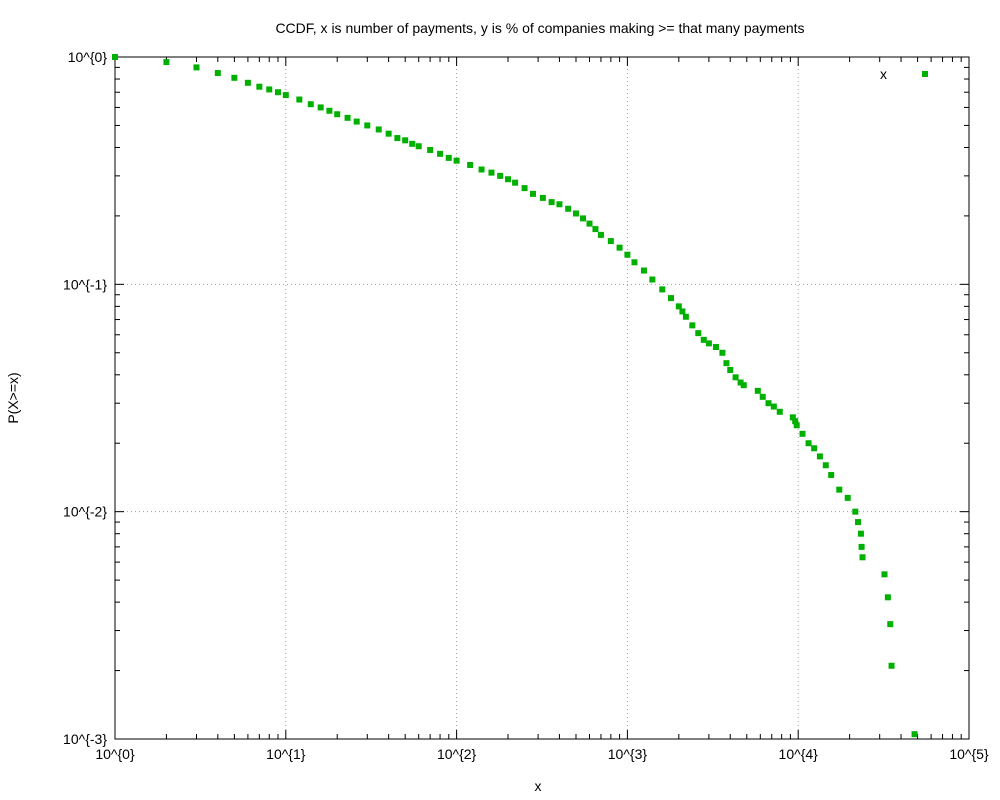 The width and height of the screenshot is (1000, 800). Describe the element at coordinates (85, 512) in the screenshot. I see `y-tick-label: 10^{-2}` at that location.